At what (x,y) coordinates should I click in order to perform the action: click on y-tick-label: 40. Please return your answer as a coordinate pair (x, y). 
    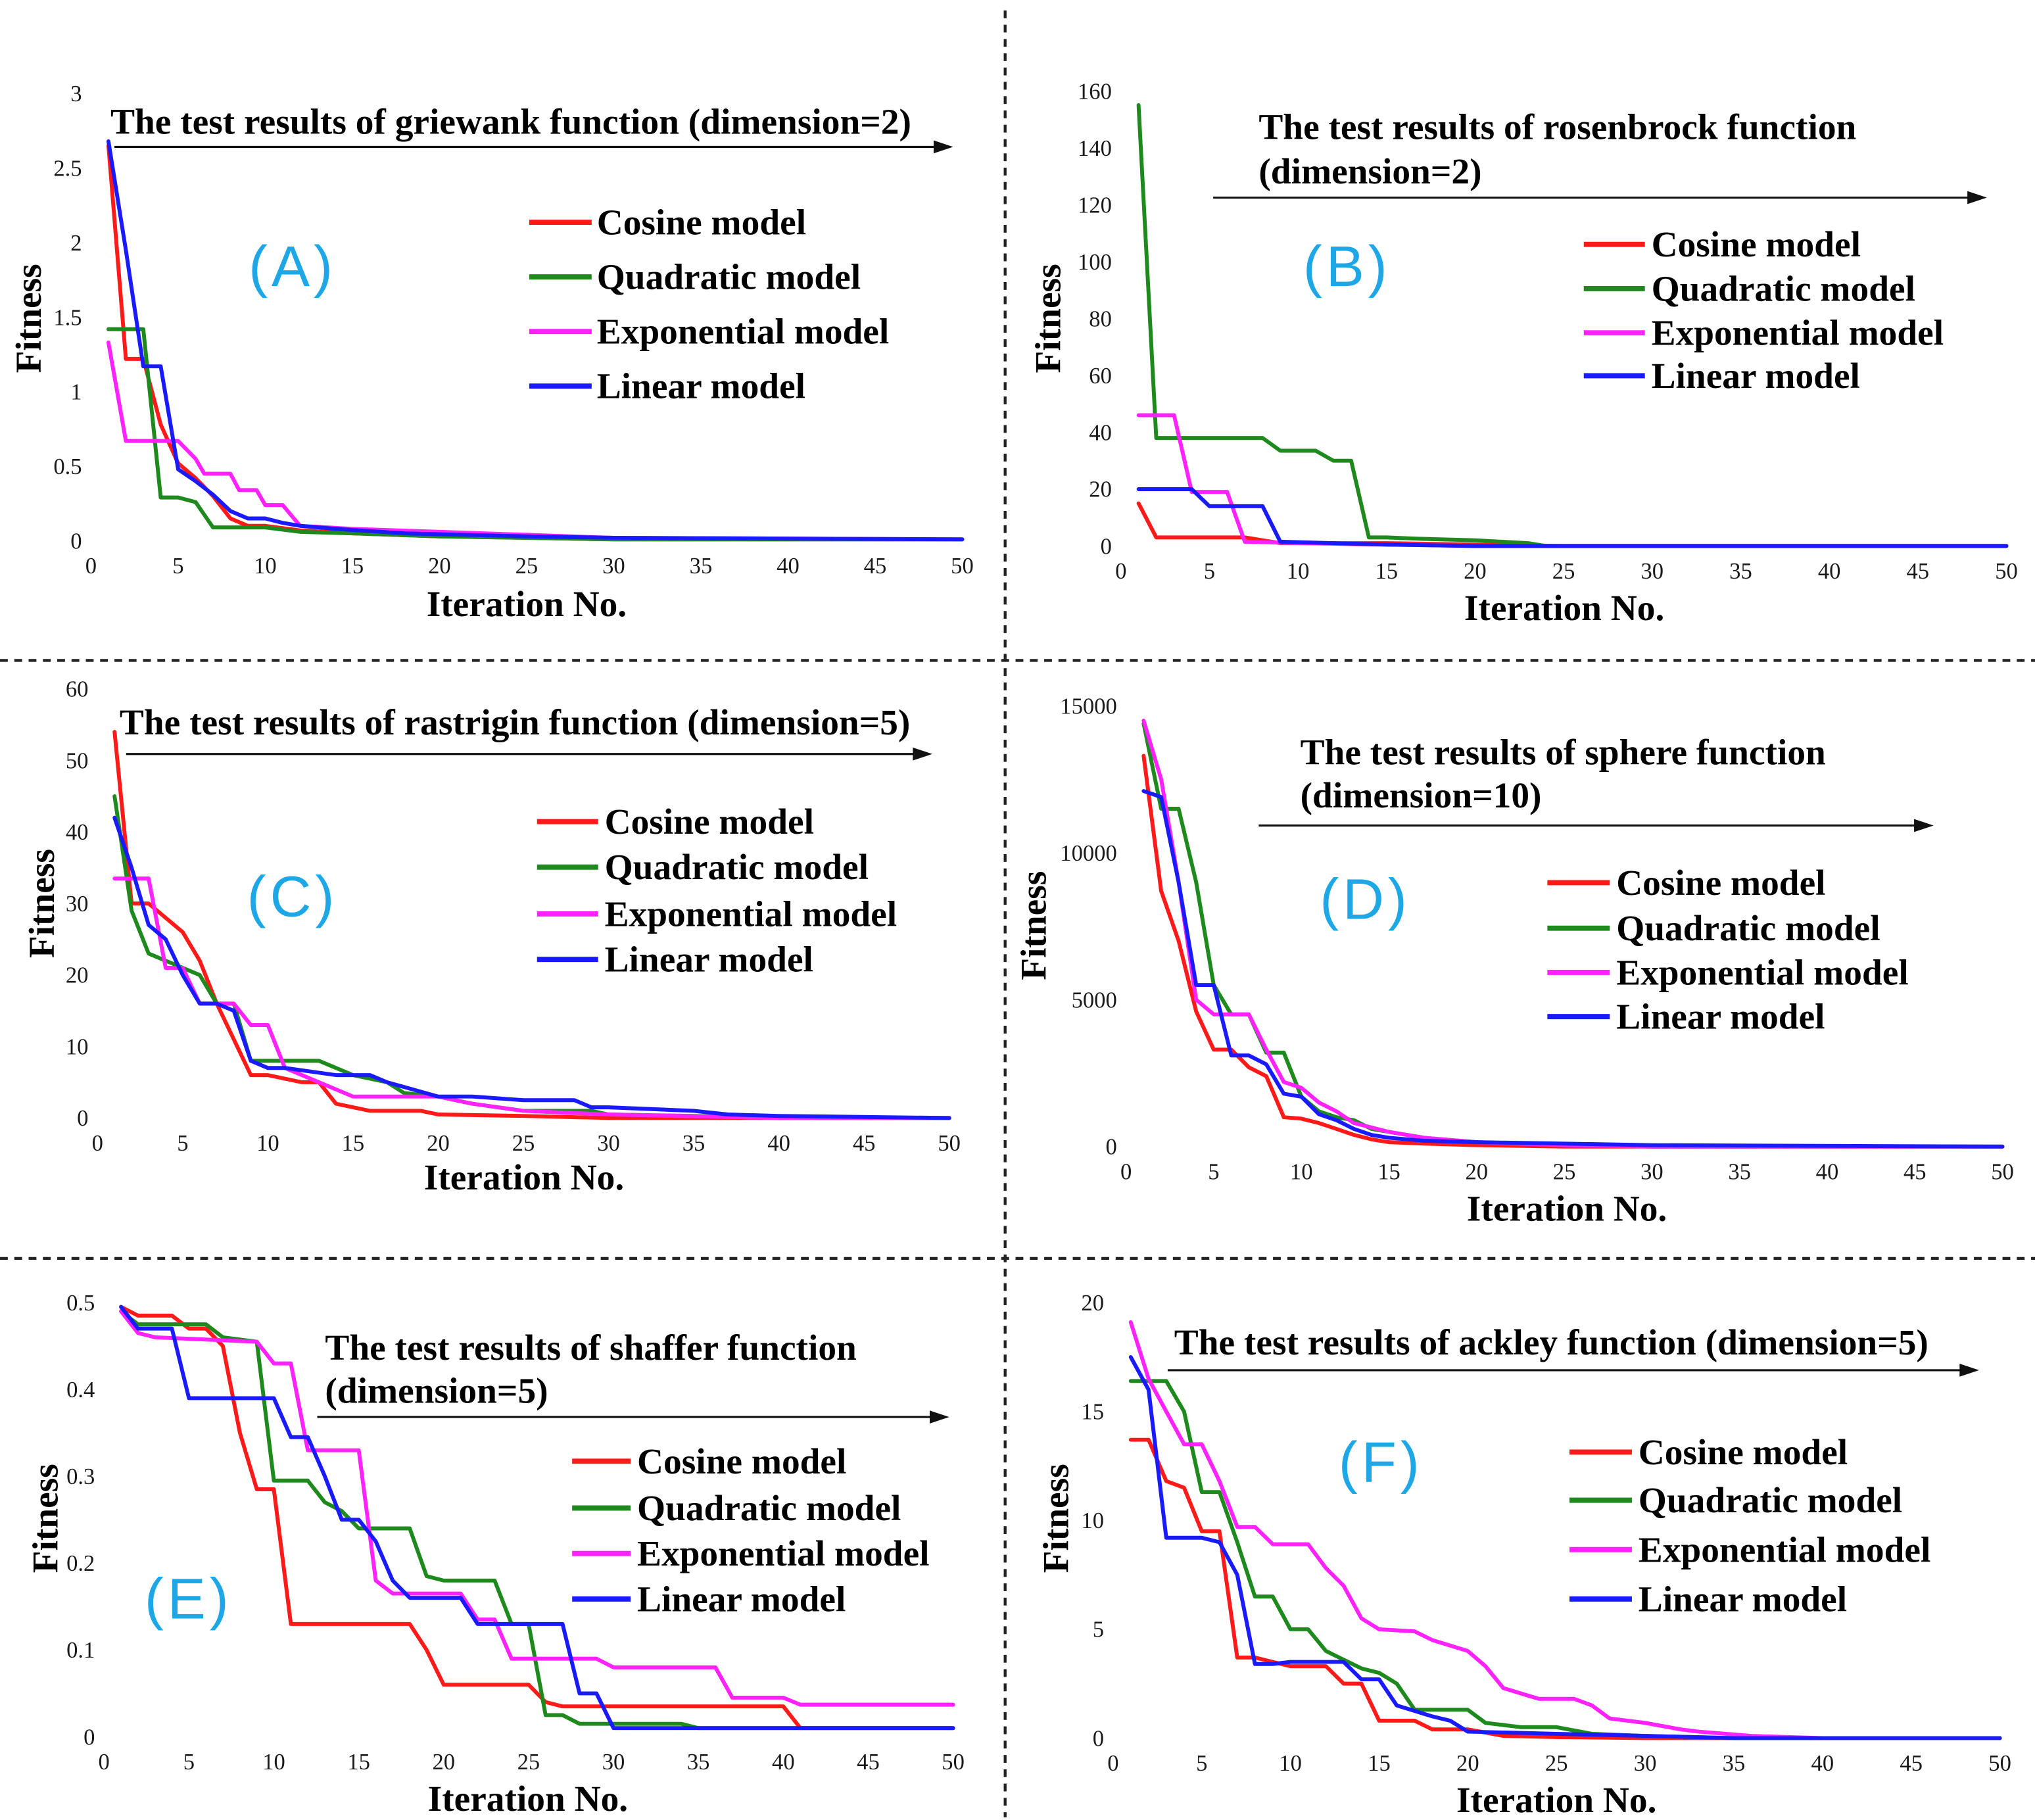
    Looking at the image, I should click on (77, 832).